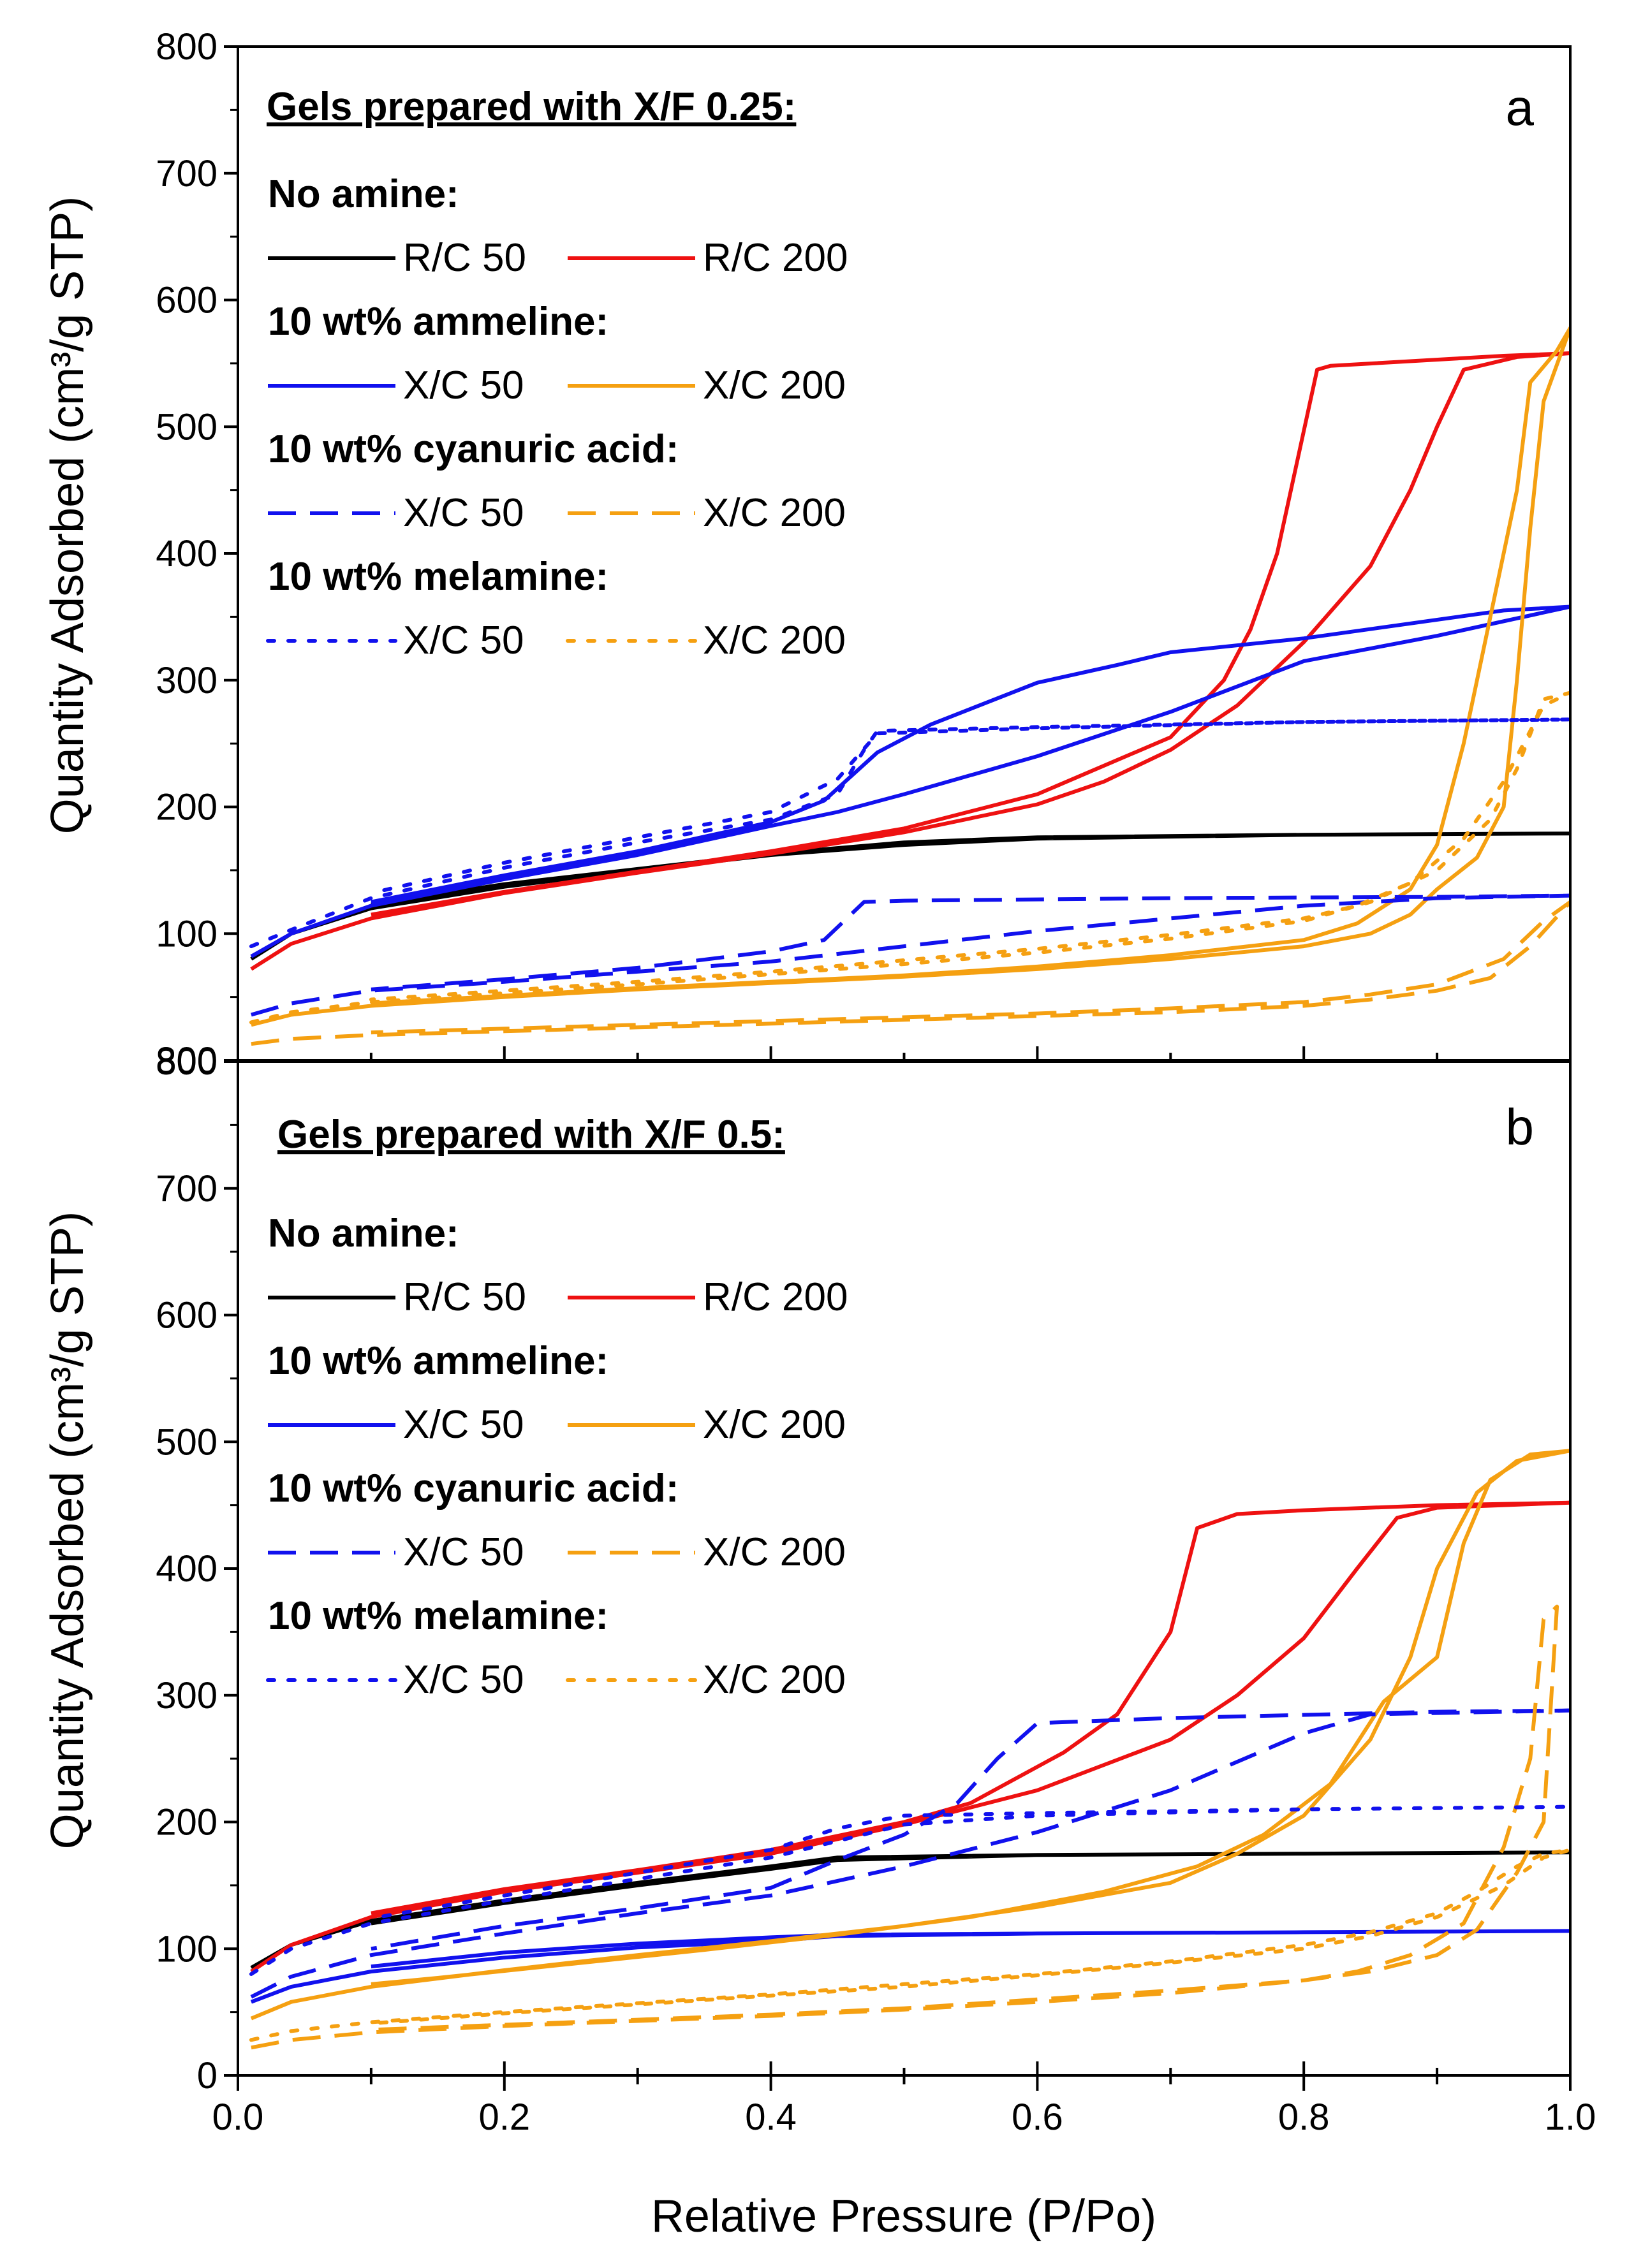 Image resolution: width=1650 pixels, height=2268 pixels. I want to click on y-axis-title-bottom: Quantity Adsorbed (cm³/g STP), so click(67, 1530).